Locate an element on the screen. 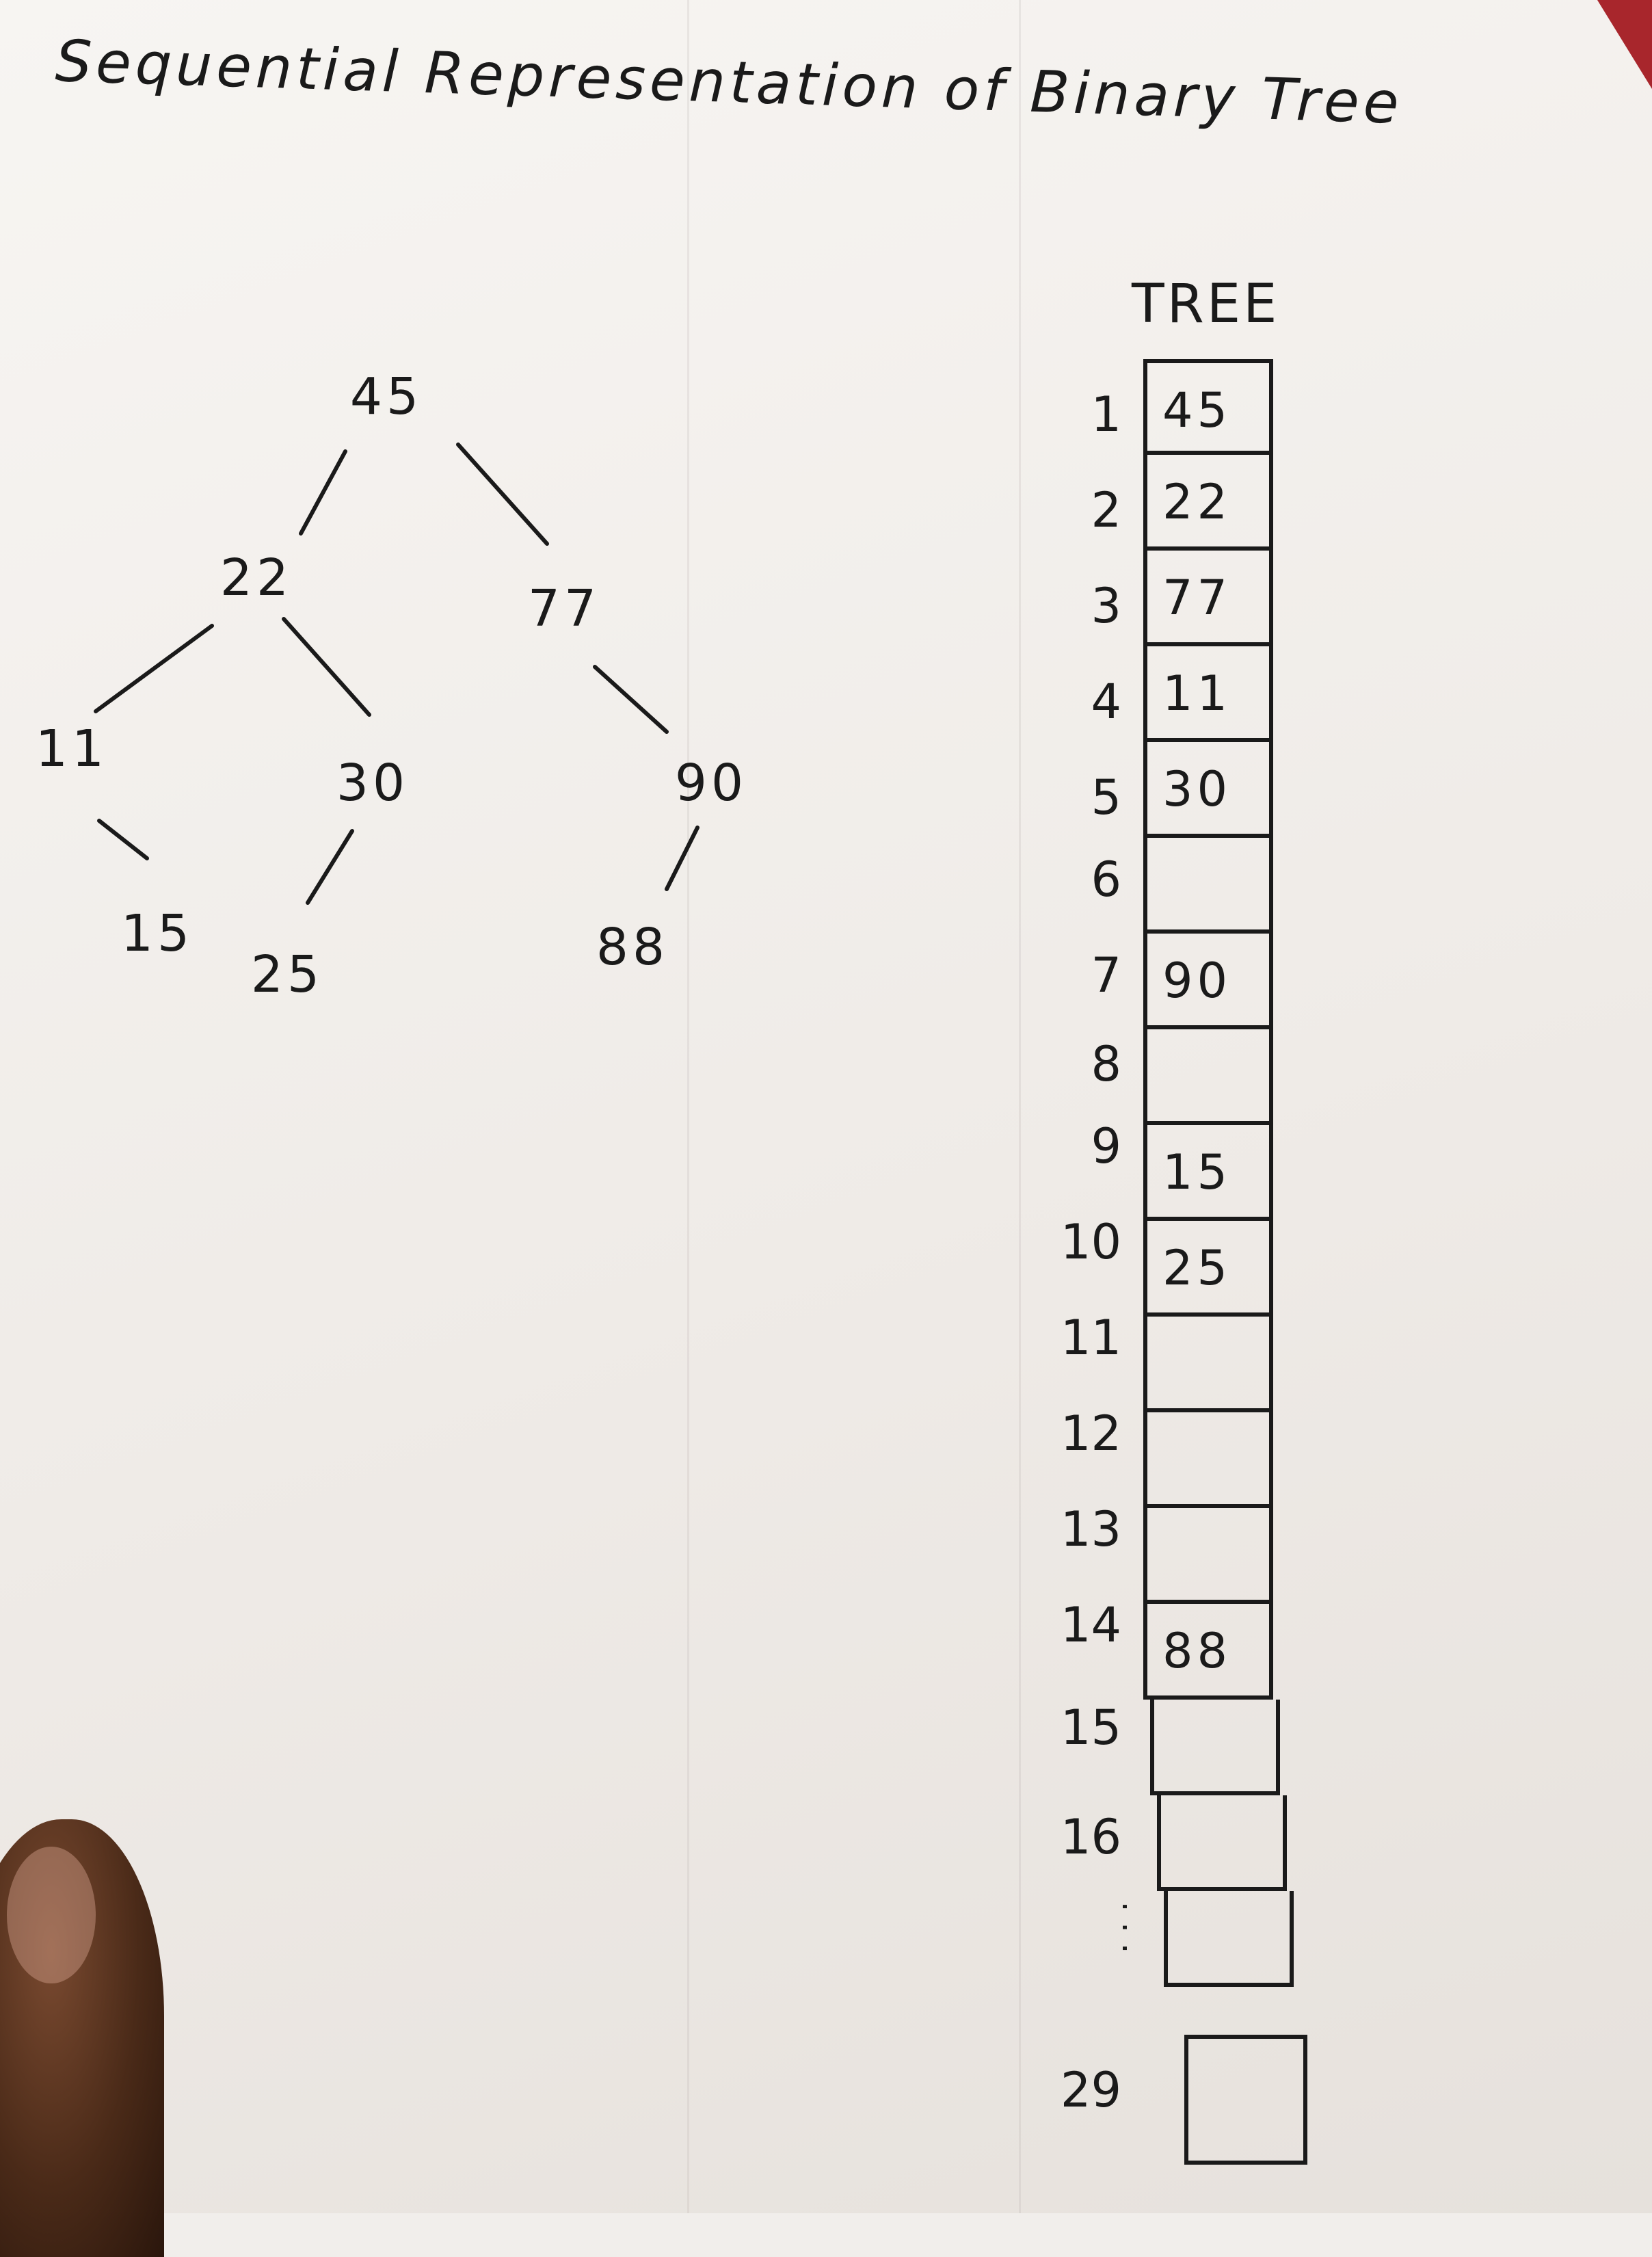  array-cell: 22 is located at coordinates (1208, 503).